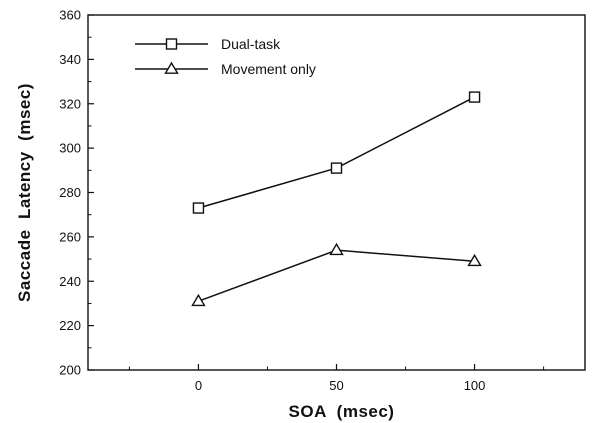  I want to click on y-tick-label: 280, so click(70, 192).